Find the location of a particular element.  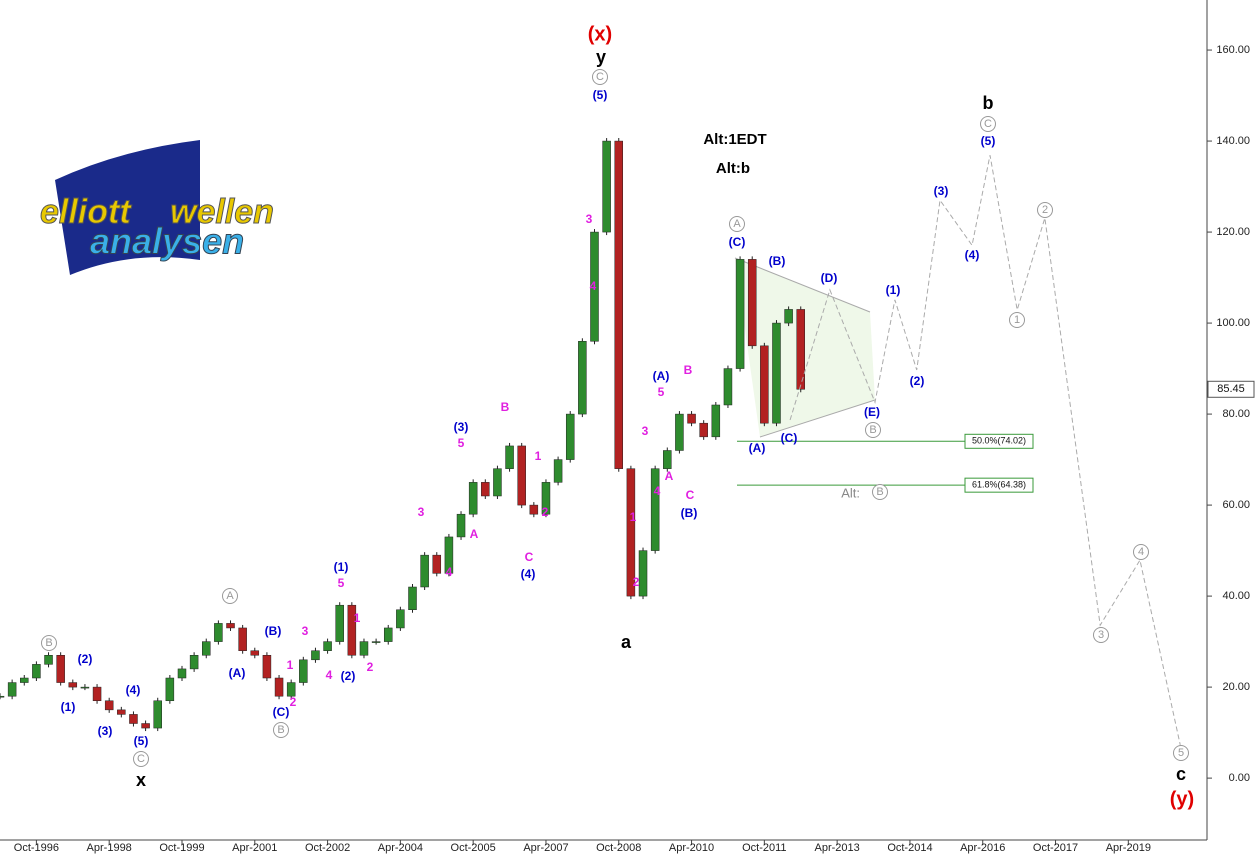

y-tick-label: 80.00 is located at coordinates (1236, 414).